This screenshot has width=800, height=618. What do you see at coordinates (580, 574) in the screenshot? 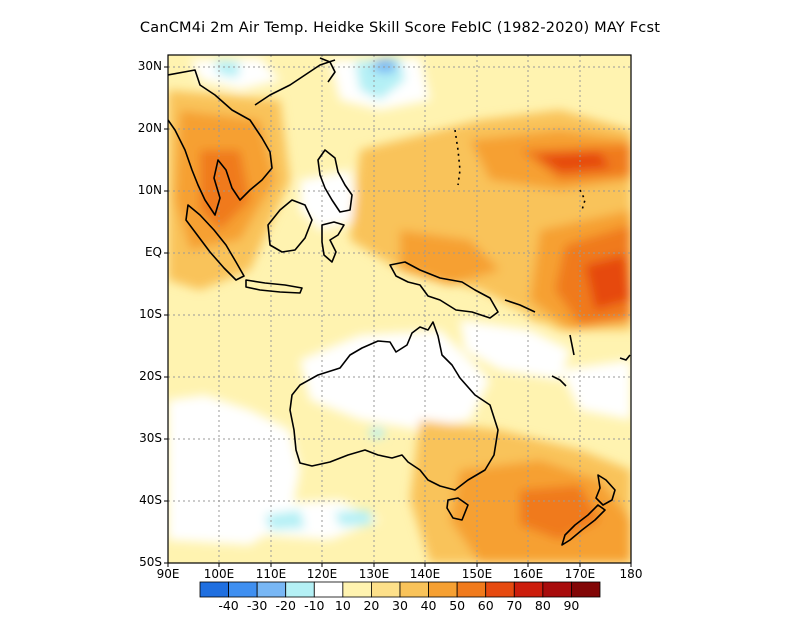
I see `lon-label-170e: 170E` at bounding box center [580, 574].